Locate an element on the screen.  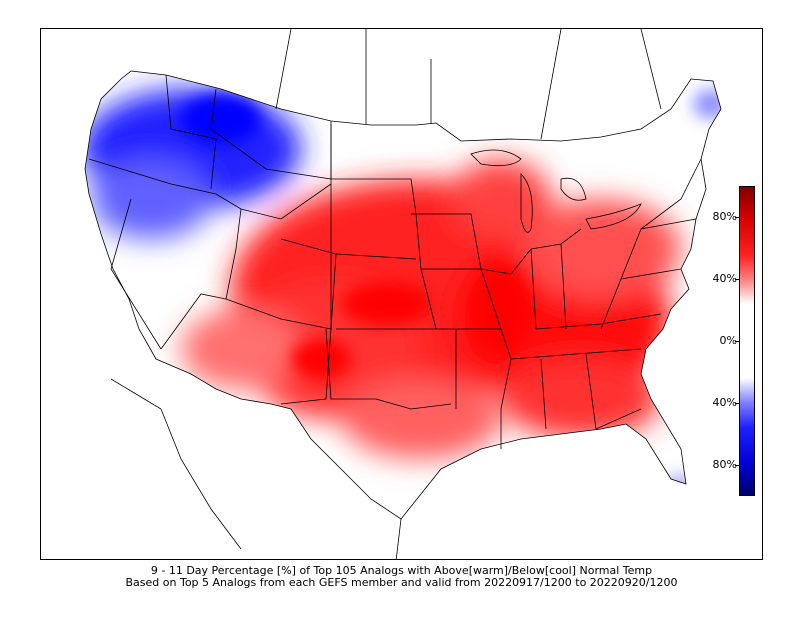
colorbar is located at coordinates (747, 341).